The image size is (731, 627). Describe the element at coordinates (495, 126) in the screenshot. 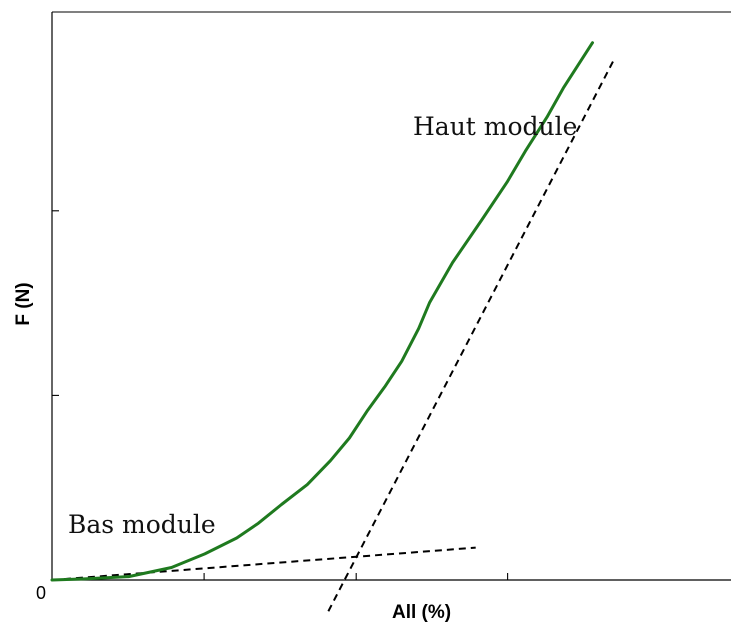

I see `annotation-haut-module: Haut module` at that location.